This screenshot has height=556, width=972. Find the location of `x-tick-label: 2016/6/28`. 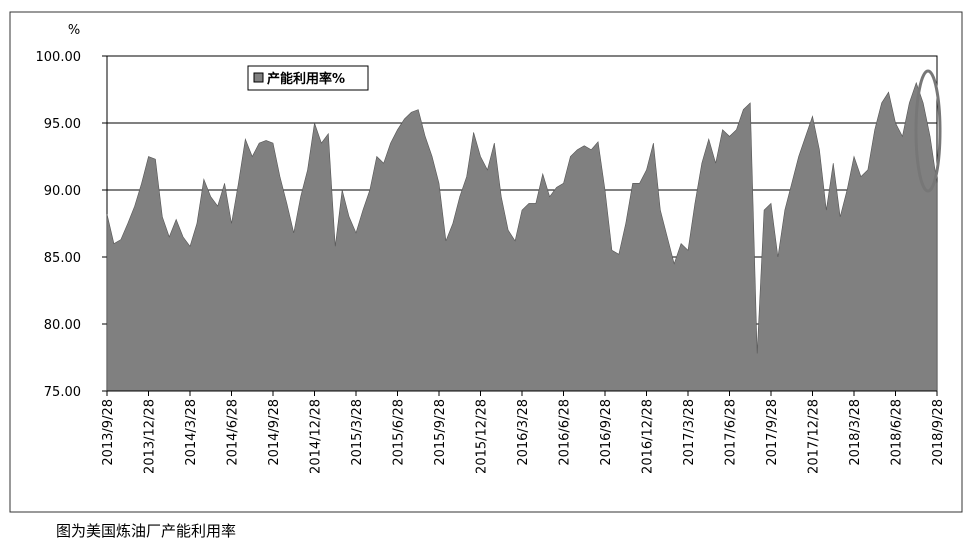

x-tick-label: 2016/6/28 is located at coordinates (565, 432).